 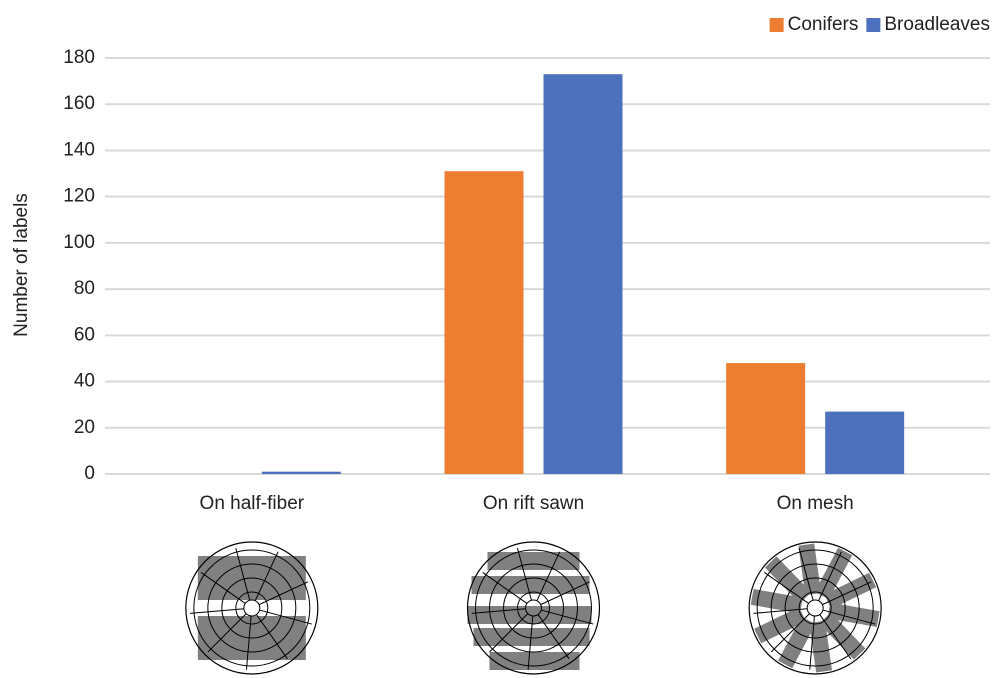 I want to click on y-tick-label: 0, so click(x=89, y=473).